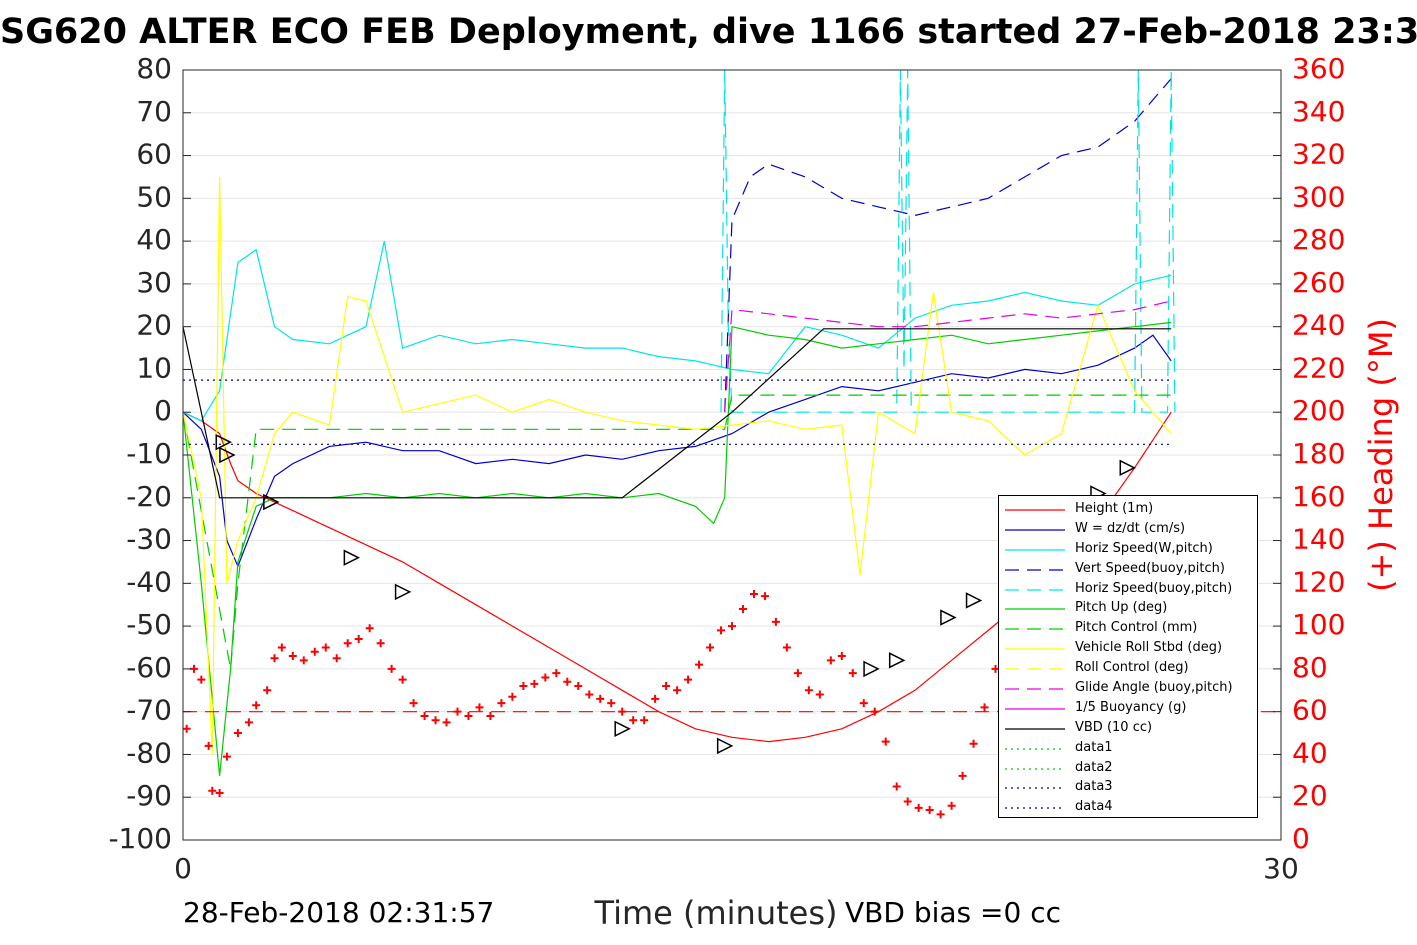 The width and height of the screenshot is (1417, 945). What do you see at coordinates (1114, 508) in the screenshot?
I see `legend-label: Height (1m)` at bounding box center [1114, 508].